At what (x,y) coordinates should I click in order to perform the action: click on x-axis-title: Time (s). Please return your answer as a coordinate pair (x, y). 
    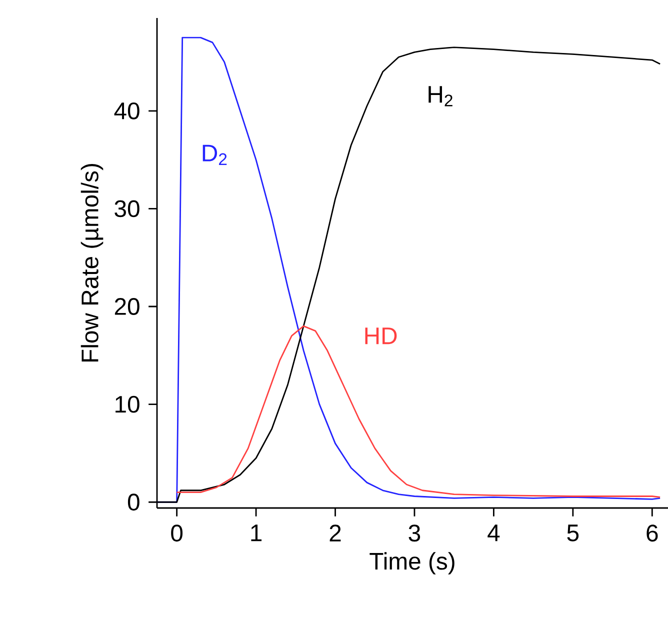
    Looking at the image, I should click on (412, 563).